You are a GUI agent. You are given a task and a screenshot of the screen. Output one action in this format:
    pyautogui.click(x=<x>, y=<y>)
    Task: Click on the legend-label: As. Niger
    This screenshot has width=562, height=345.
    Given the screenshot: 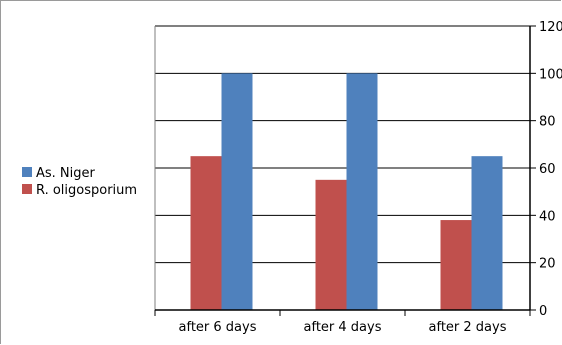 What is the action you would take?
    pyautogui.click(x=66, y=173)
    